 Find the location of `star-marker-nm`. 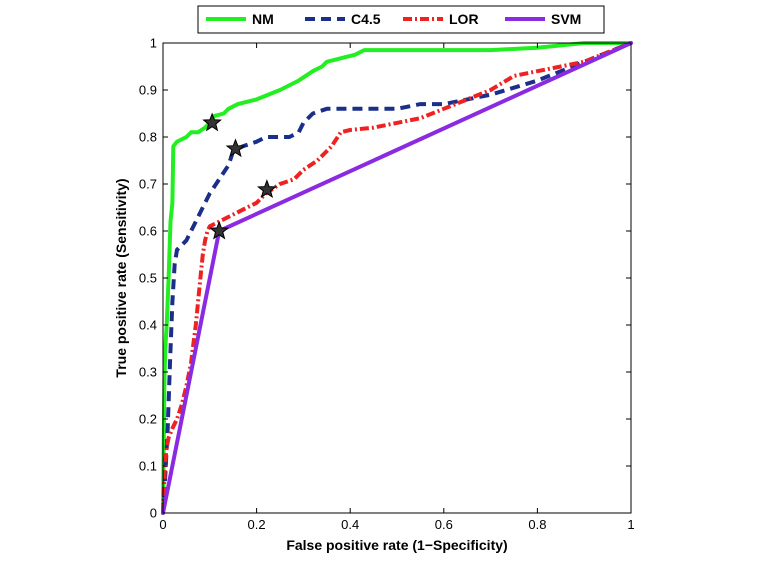

star-marker-nm is located at coordinates (212, 122).